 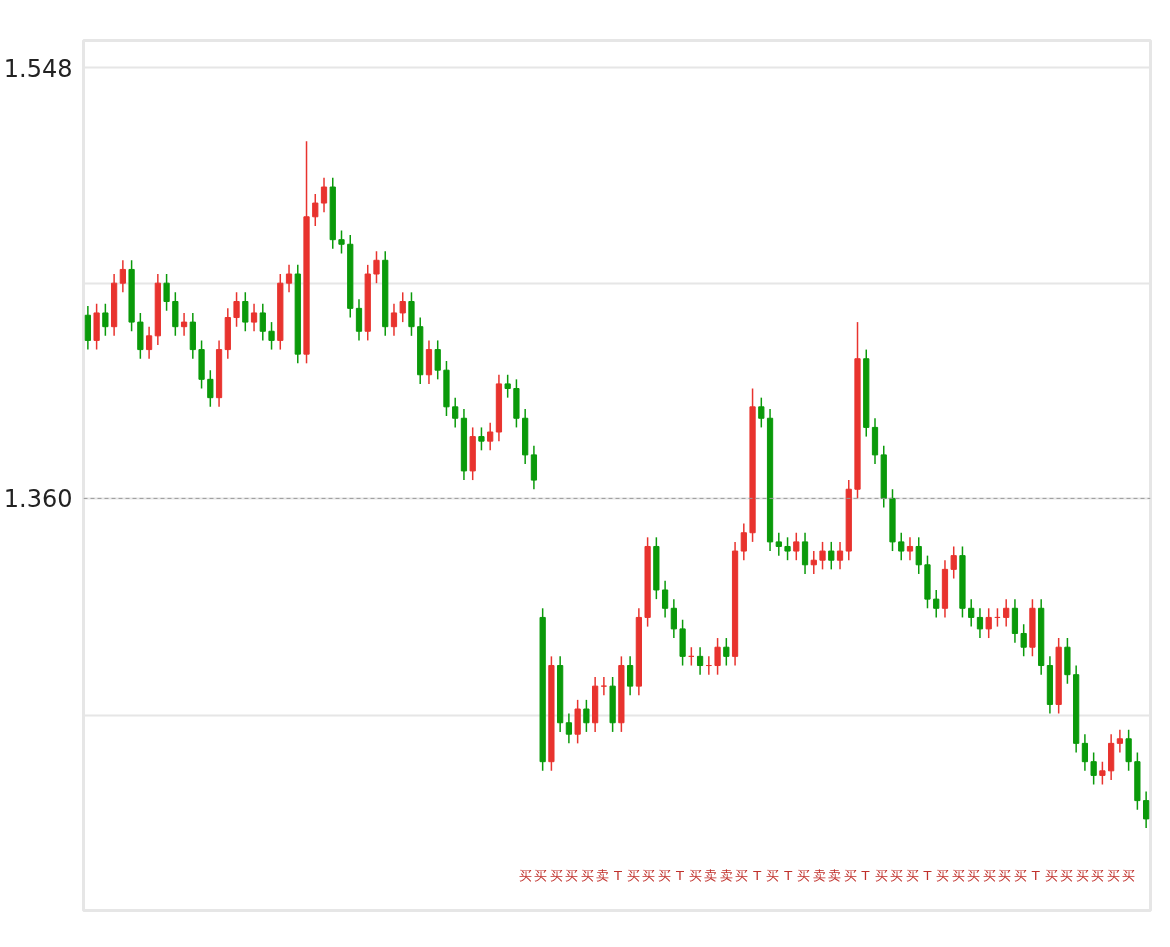 I want to click on y-tick-label: 1.360, so click(x=38, y=499).